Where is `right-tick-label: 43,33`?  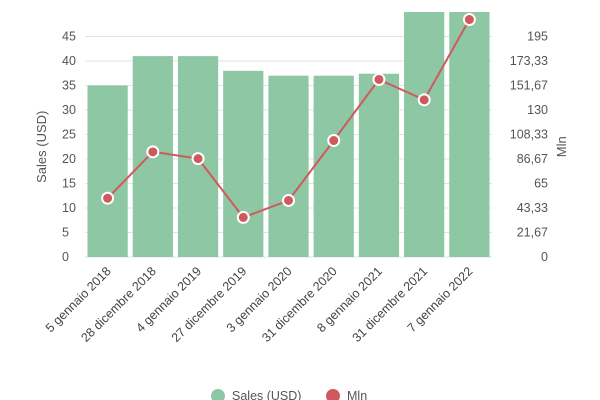 right-tick-label: 43,33 is located at coordinates (532, 208).